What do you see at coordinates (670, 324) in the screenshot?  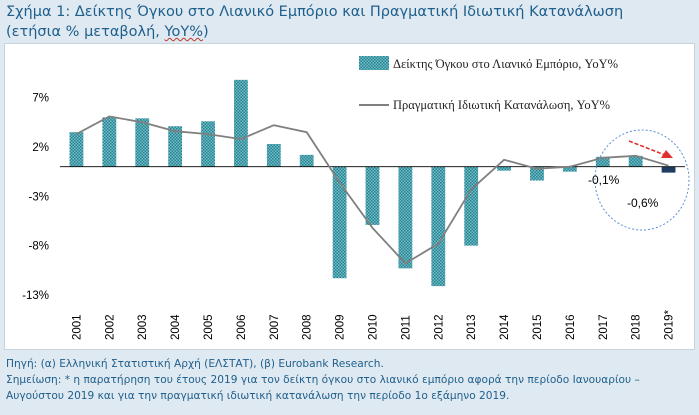 I see `x-tick-label: 2019*` at bounding box center [670, 324].